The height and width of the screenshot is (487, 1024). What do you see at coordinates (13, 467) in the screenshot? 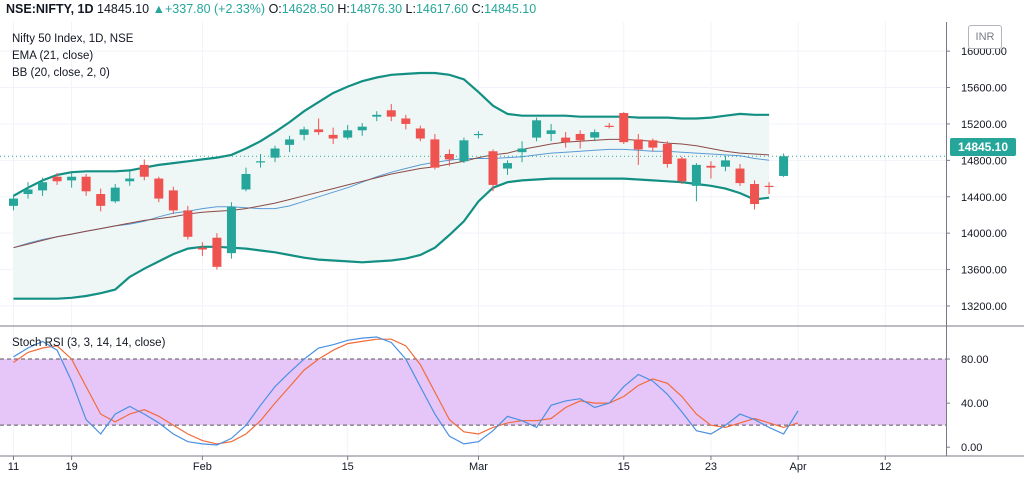
I see `time-tick-label: 11` at bounding box center [13, 467].